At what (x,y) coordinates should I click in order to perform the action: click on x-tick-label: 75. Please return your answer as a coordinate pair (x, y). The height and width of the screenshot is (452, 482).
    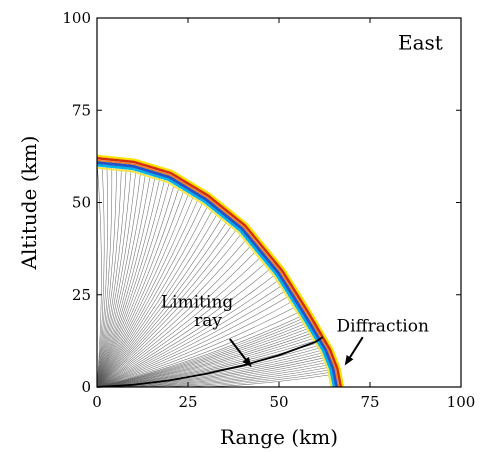
    Looking at the image, I should click on (369, 402).